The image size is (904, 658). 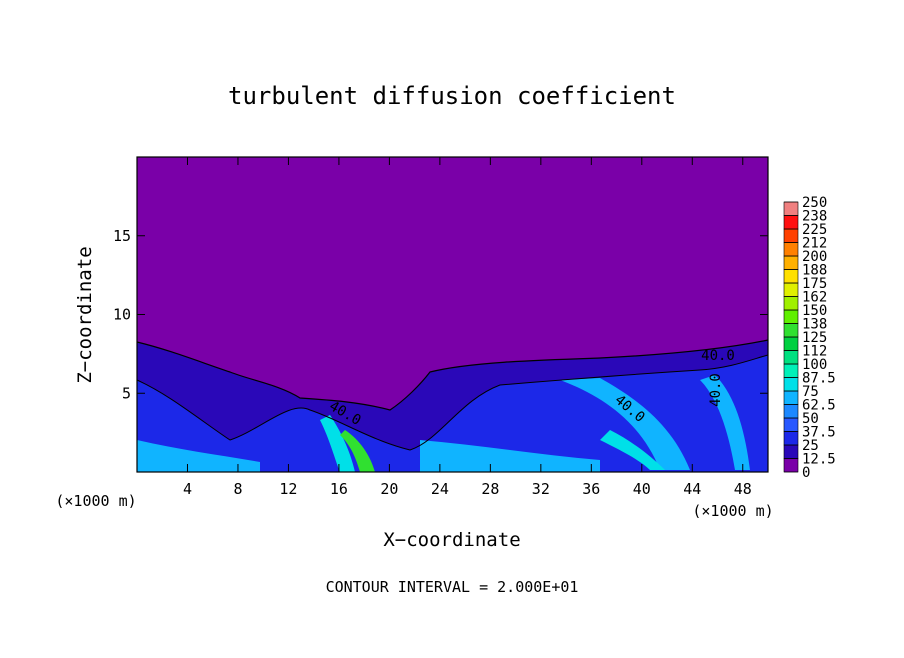 I want to click on colorbar-label: 87.5, so click(x=819, y=379).